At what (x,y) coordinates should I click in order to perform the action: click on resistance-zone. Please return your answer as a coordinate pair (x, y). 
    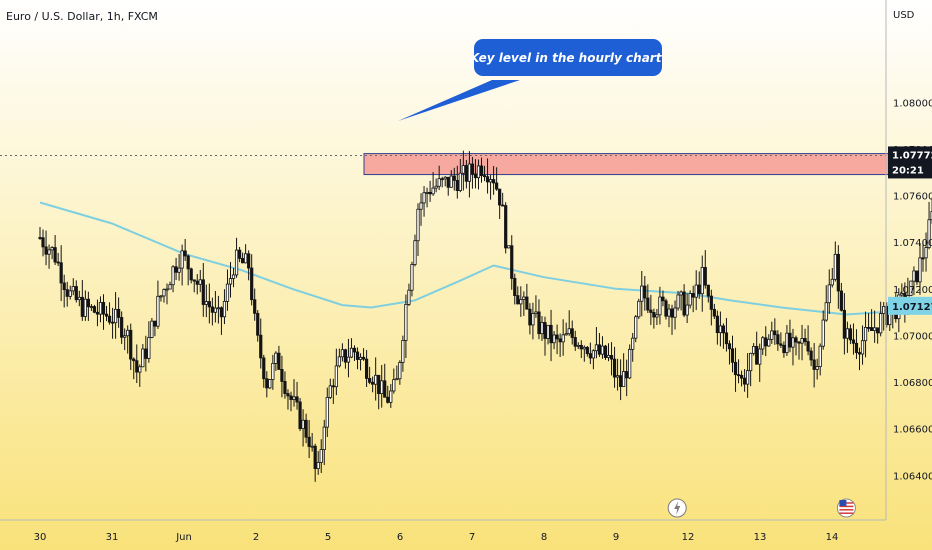
    Looking at the image, I should click on (647, 164).